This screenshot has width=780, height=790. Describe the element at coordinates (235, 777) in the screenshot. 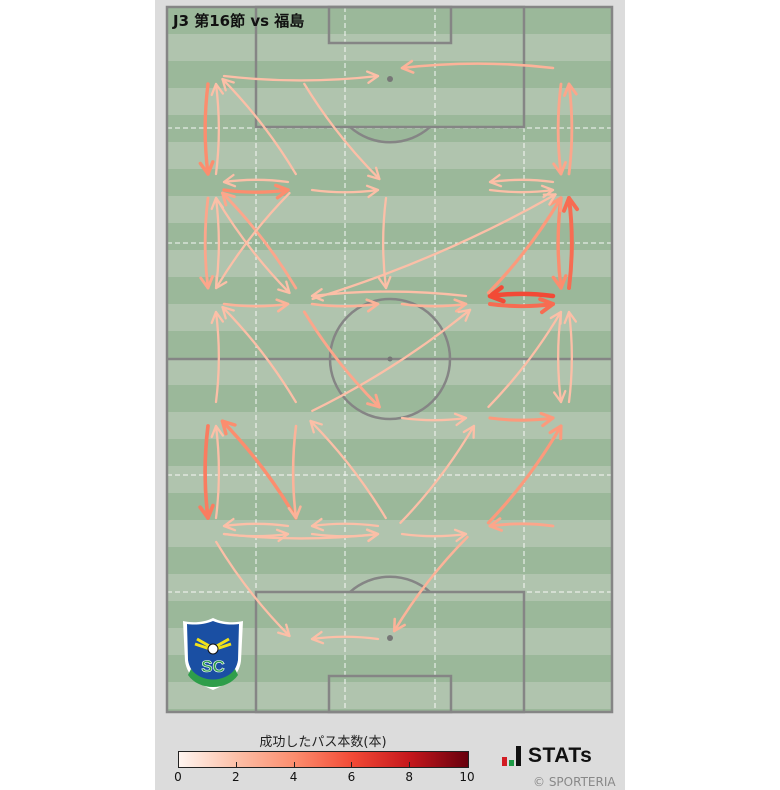

I see `colorbar-tick-label: 2` at that location.